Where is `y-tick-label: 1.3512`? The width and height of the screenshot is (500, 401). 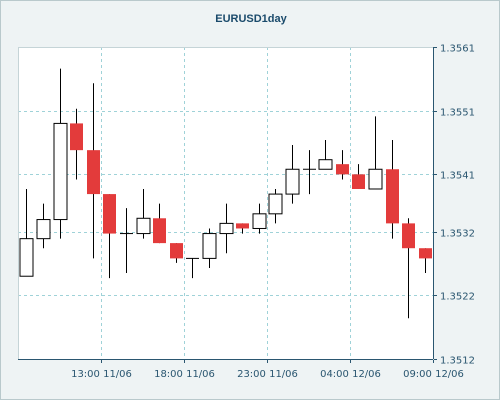
y-tick-label: 1.3512 is located at coordinates (457, 361).